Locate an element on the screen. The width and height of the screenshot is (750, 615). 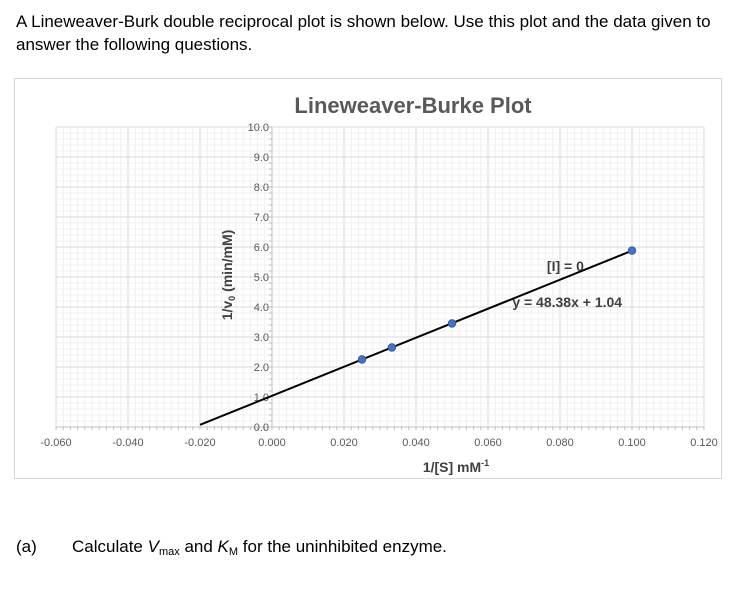
km-subscript: M is located at coordinates (233, 552).